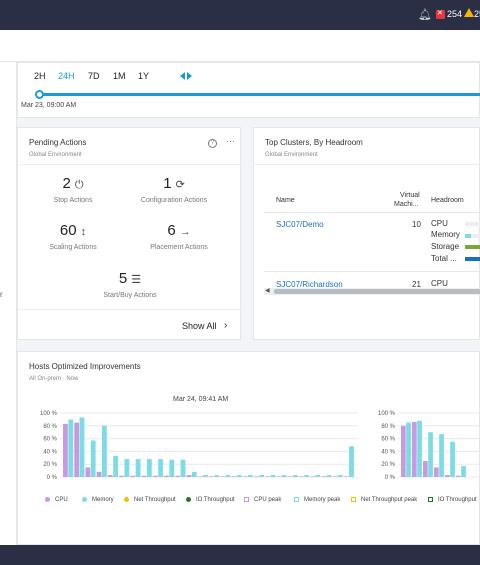 The height and width of the screenshot is (565, 480). I want to click on legend-item-cpu-peak: CPU peak, so click(262, 500).